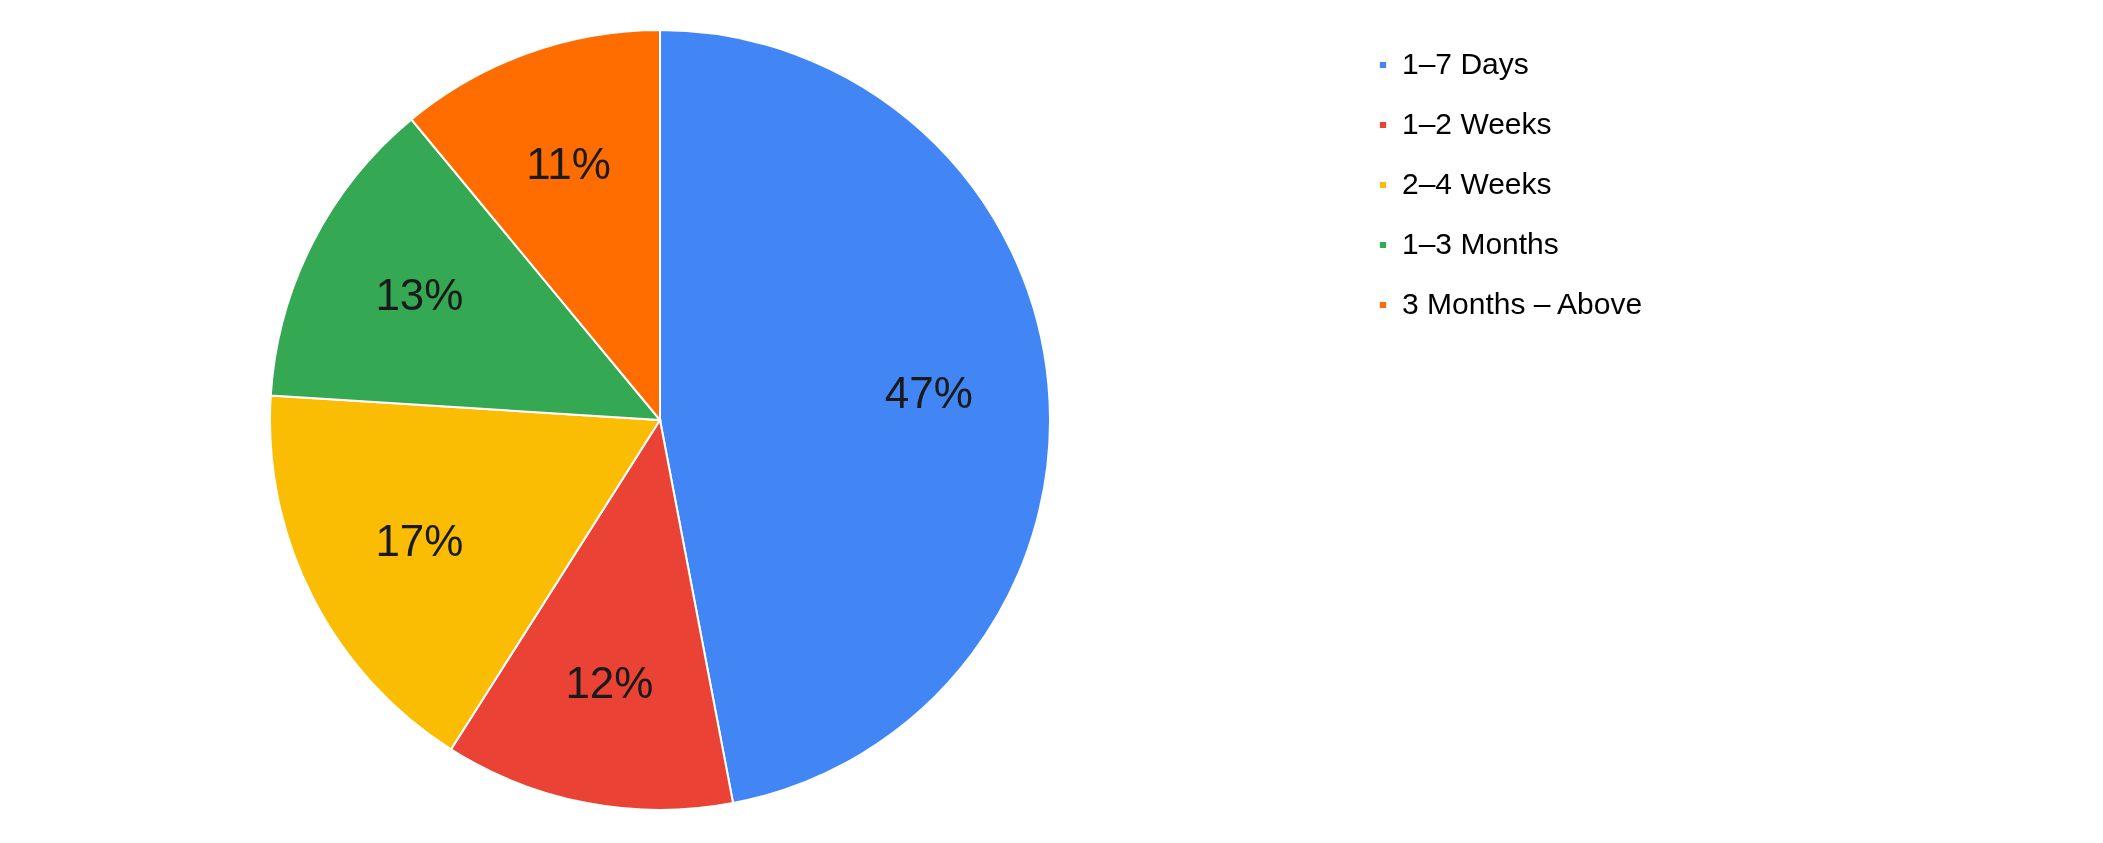 The image size is (2103, 843). I want to click on data-label: 17%, so click(419, 540).